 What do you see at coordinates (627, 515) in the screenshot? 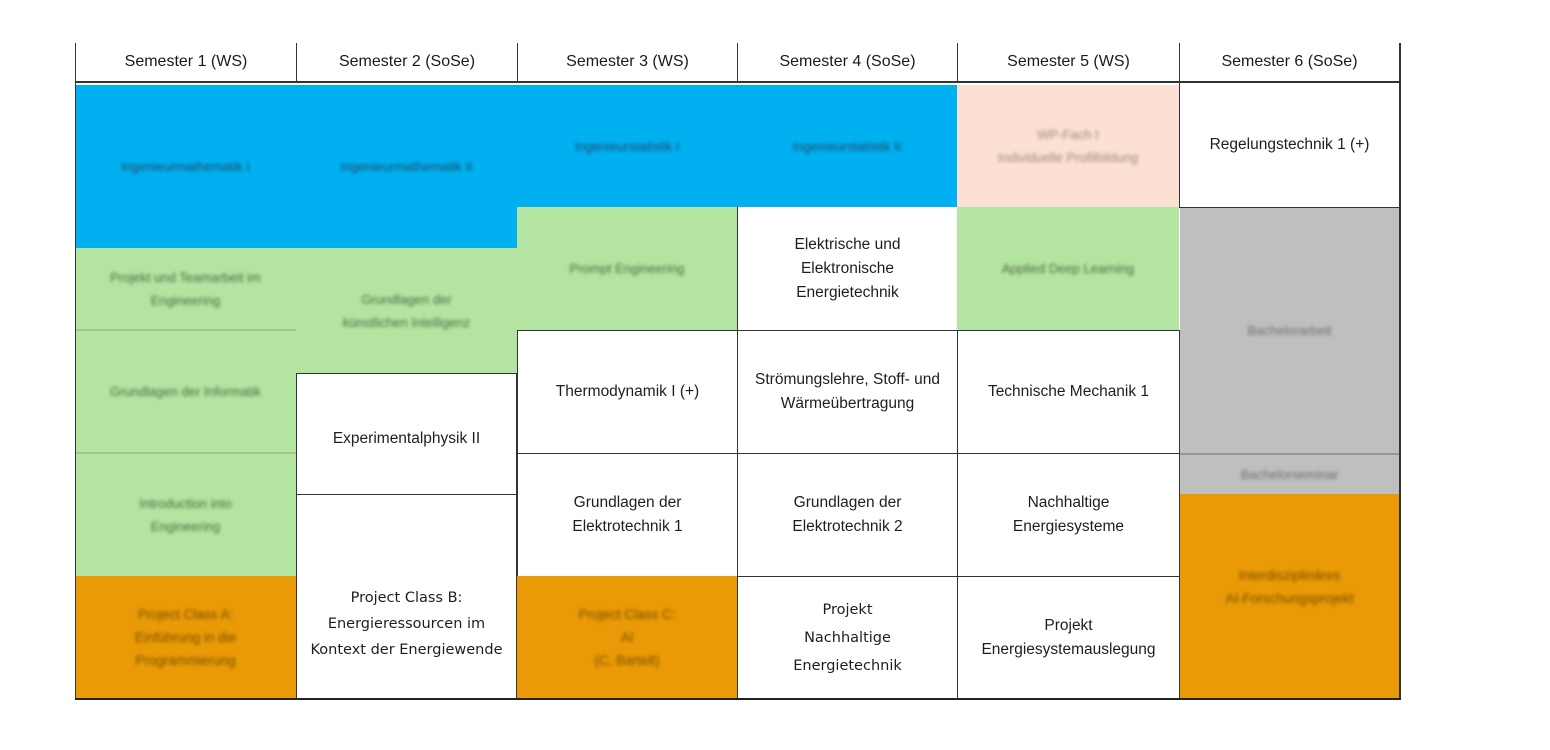
I see `module-elektrotechnik-1: Grundlagen der Elektrotechnik 1` at bounding box center [627, 515].